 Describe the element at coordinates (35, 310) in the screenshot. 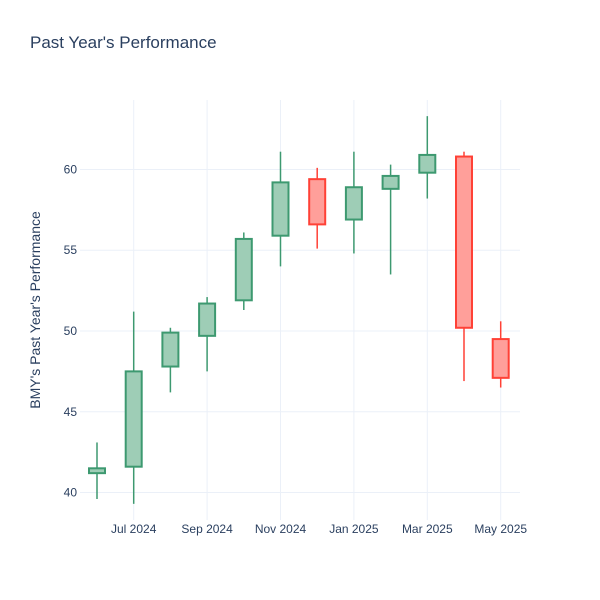

I see `y-axis-title: BMY's Past Year's Performance` at that location.